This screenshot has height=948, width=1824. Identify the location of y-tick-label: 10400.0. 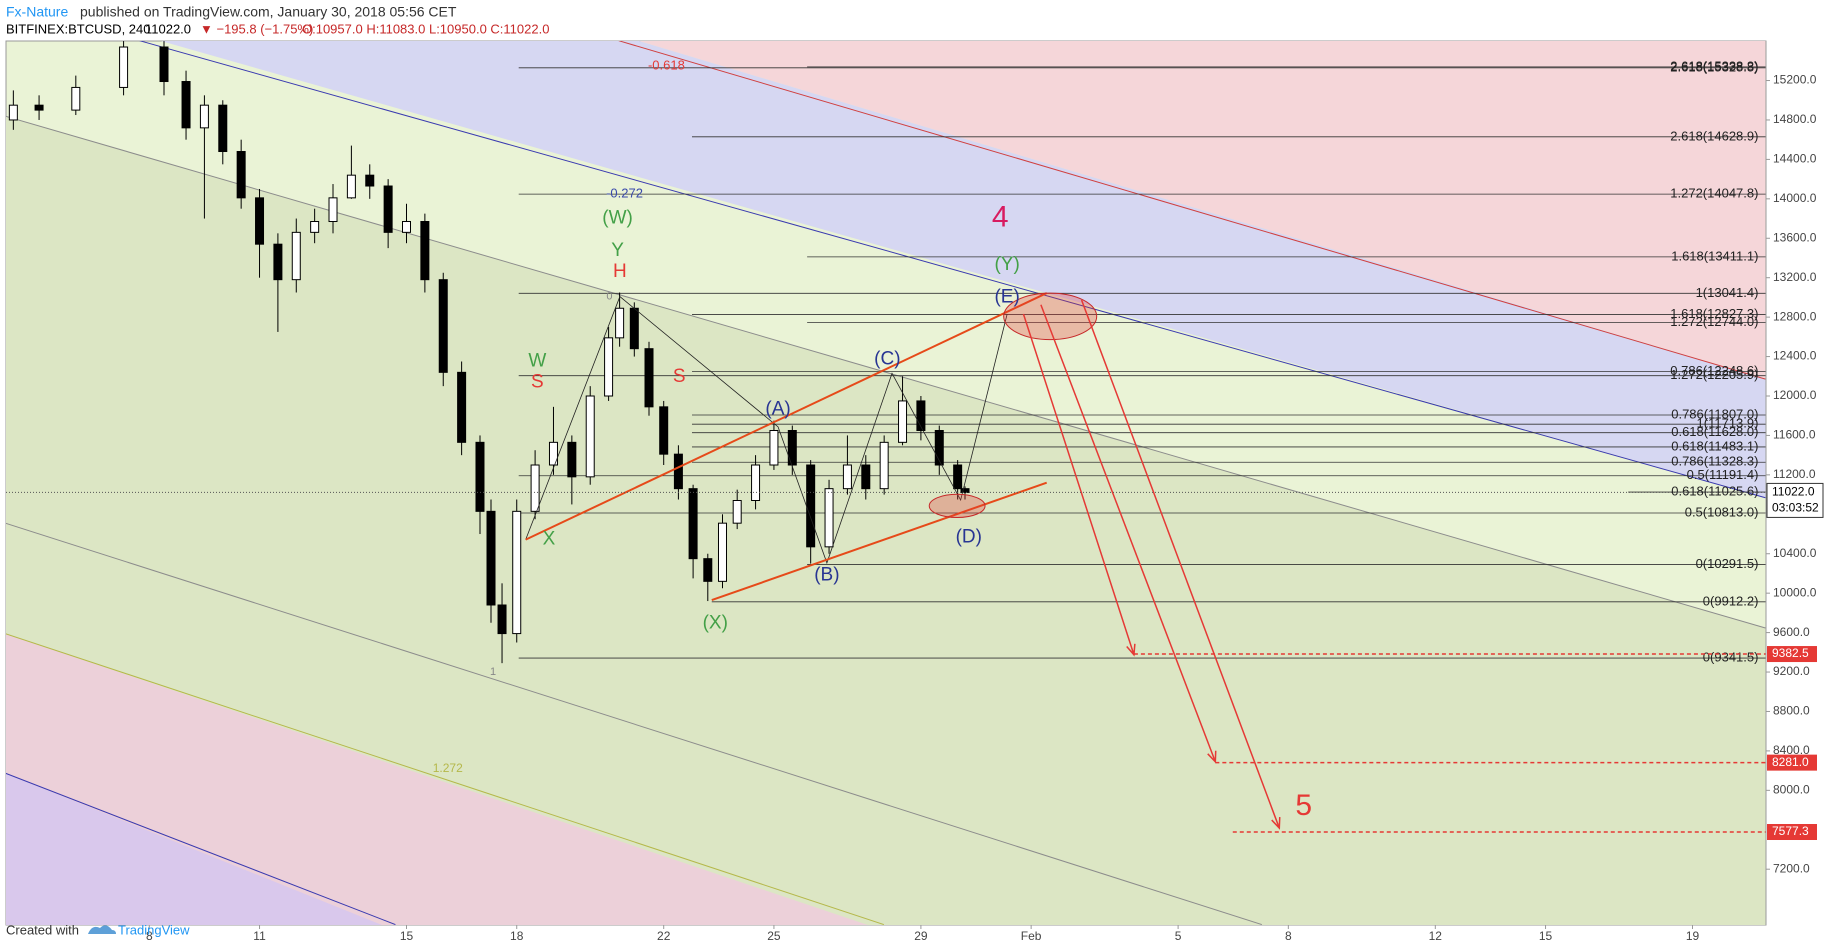
(1795, 553).